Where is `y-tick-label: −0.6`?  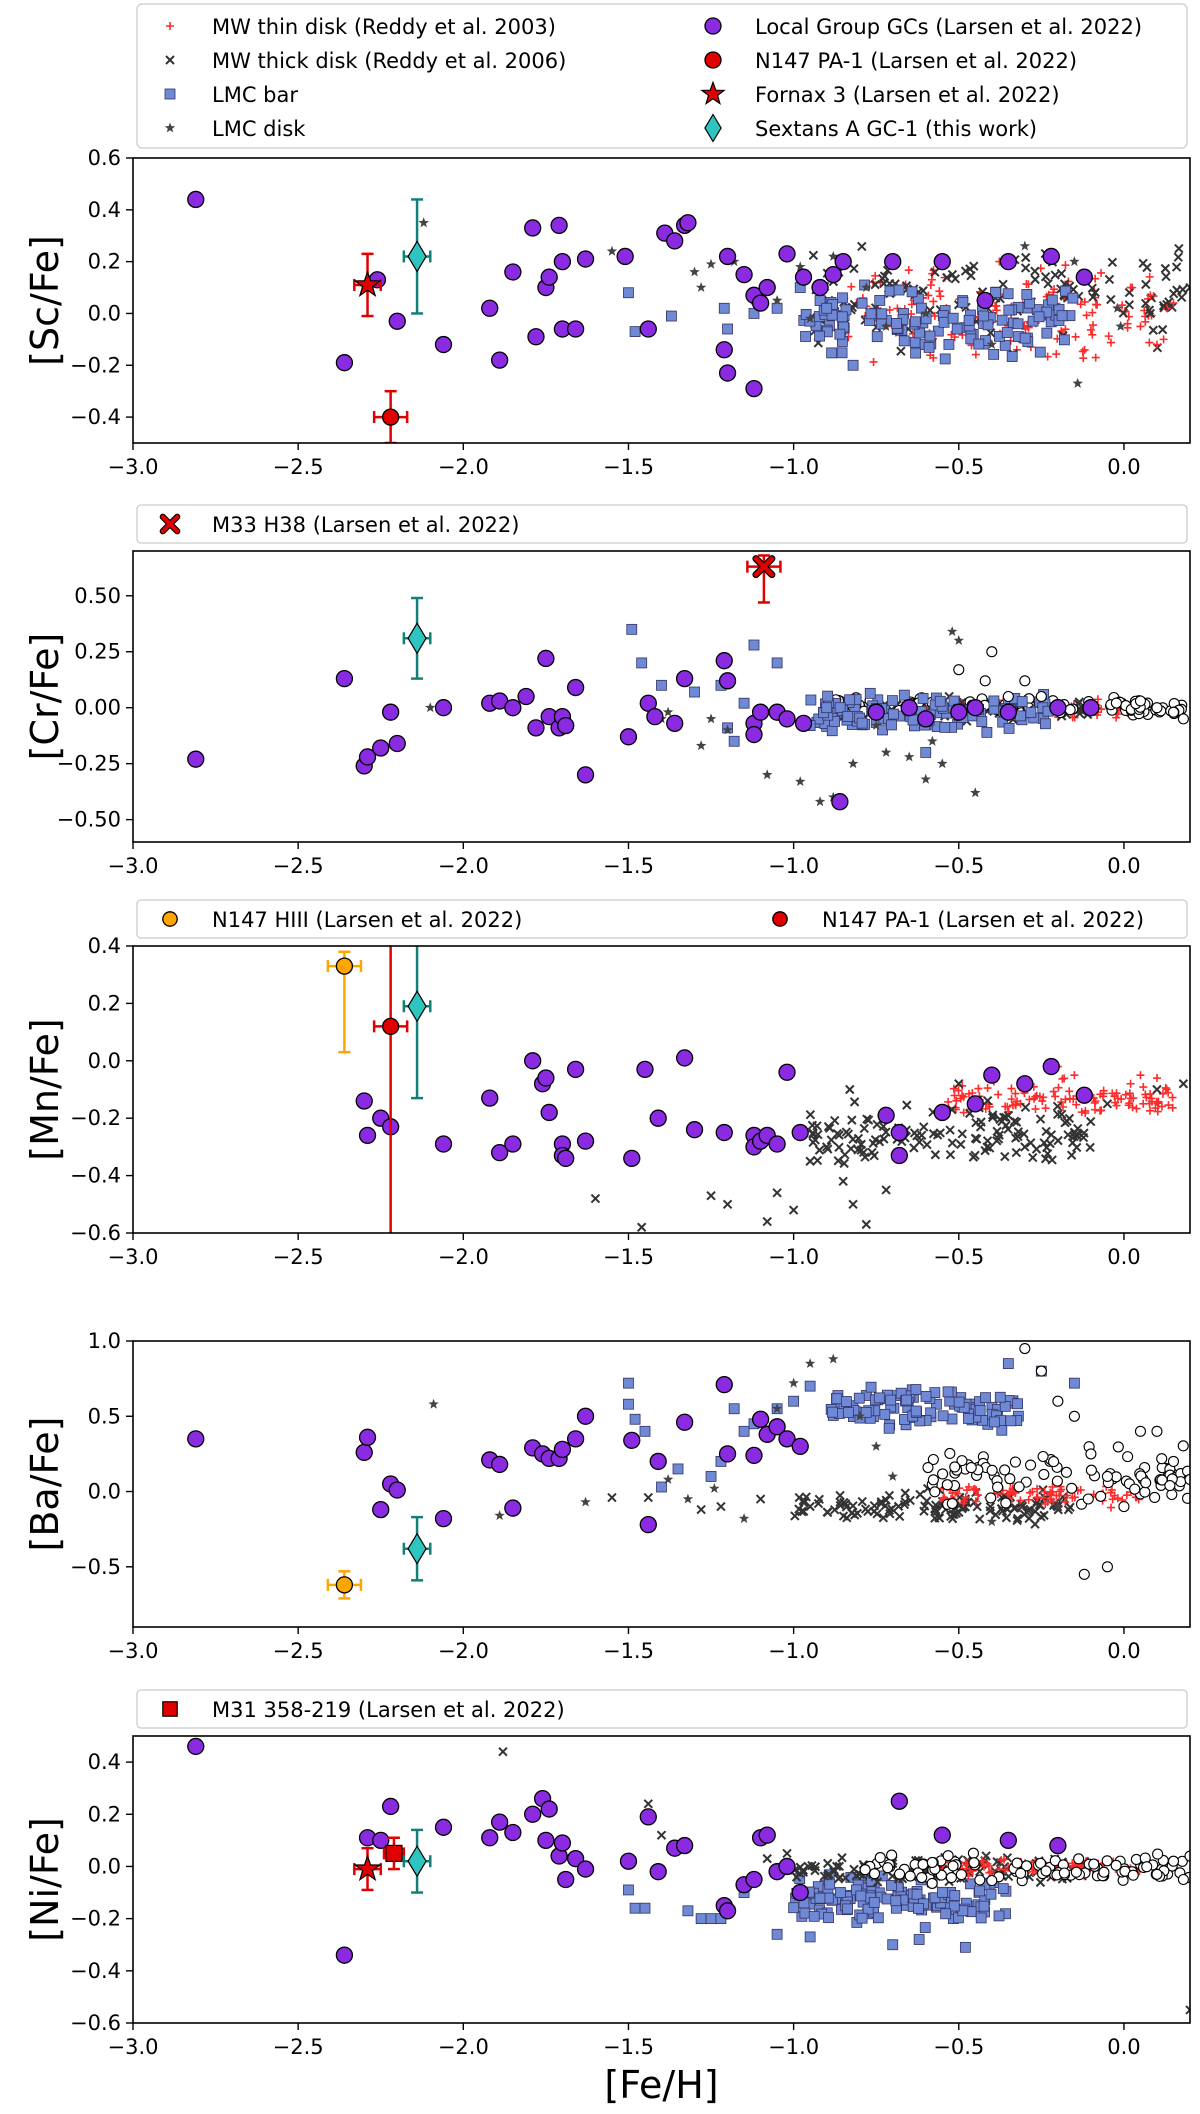
y-tick-label: −0.6 is located at coordinates (95, 1233).